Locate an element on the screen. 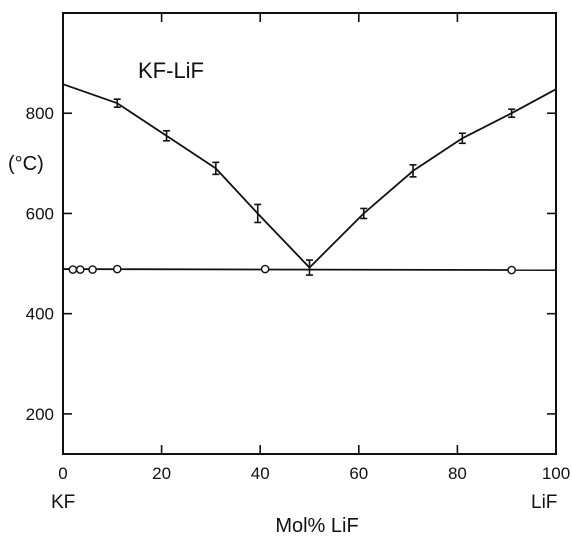 The image size is (572, 539). x-axis-end-label-right: LiF is located at coordinates (544, 502).